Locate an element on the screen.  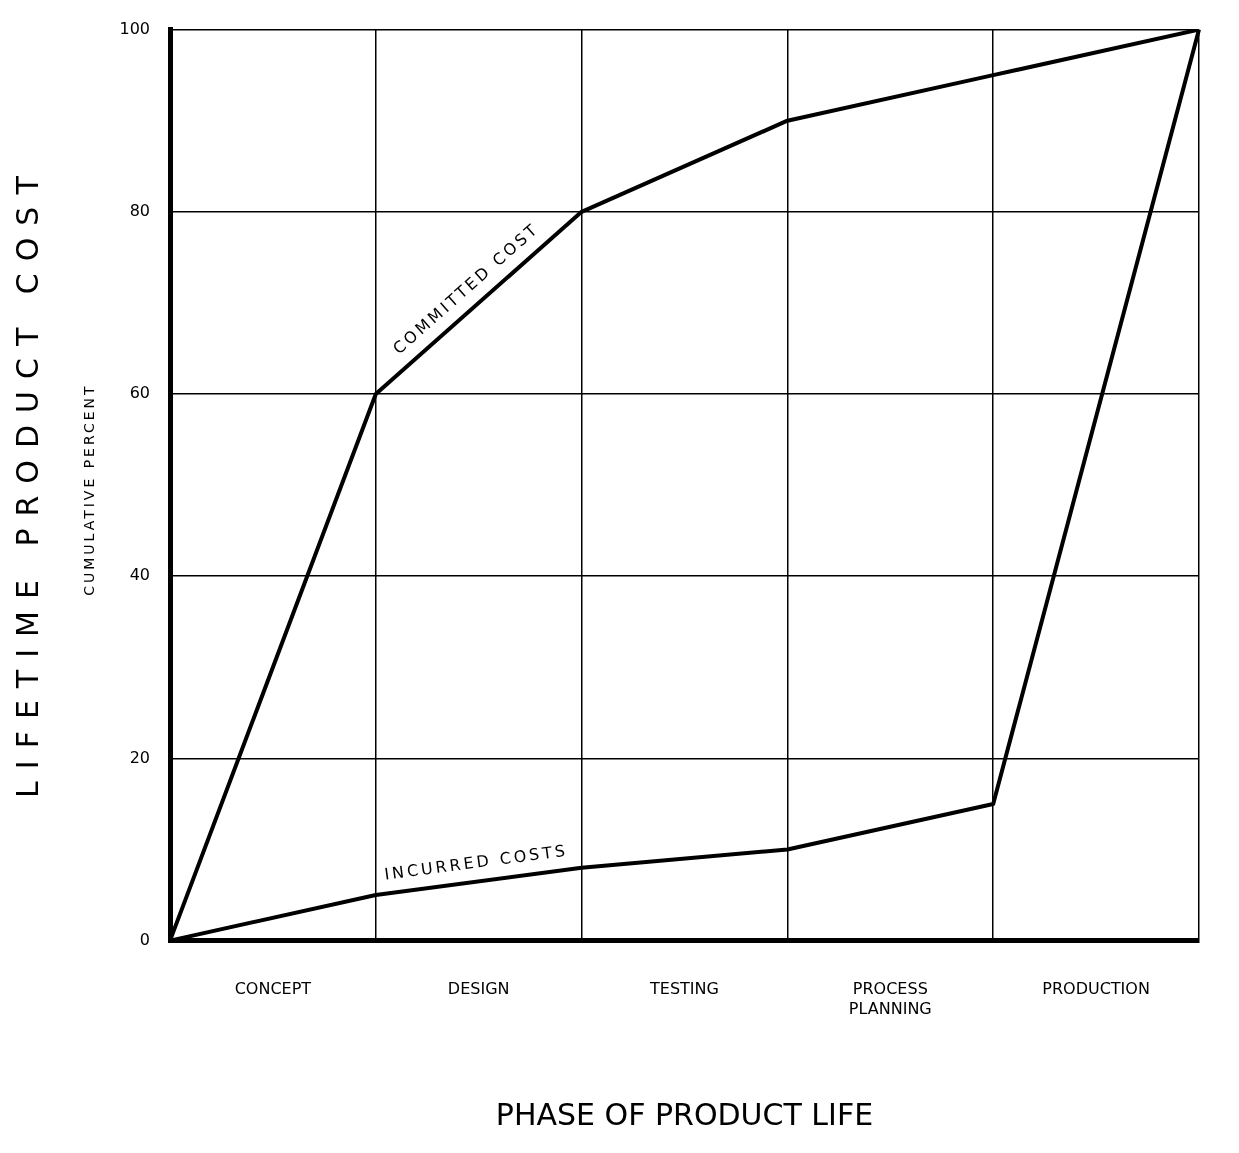
y-tick-label: 0 is located at coordinates (144, 939).